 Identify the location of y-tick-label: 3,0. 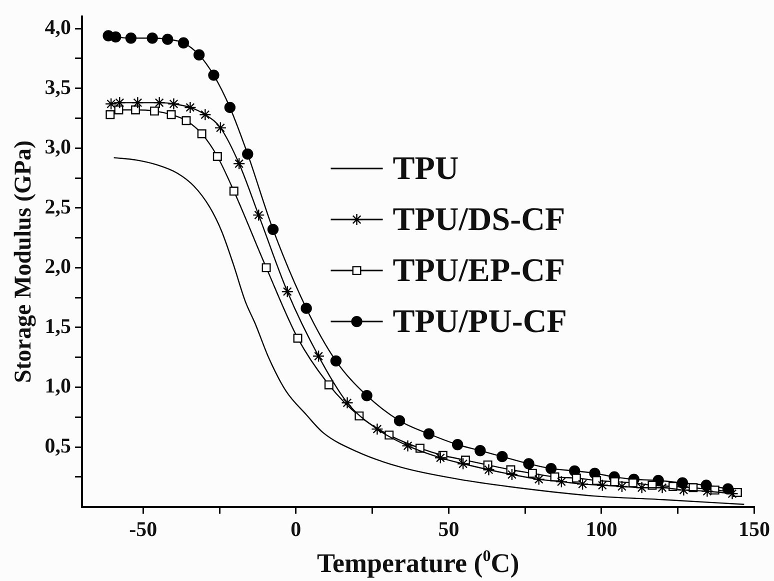
(58, 146).